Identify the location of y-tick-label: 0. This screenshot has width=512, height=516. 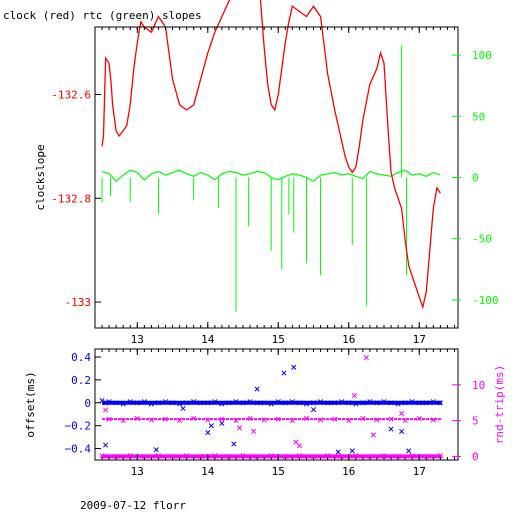
(87, 403).